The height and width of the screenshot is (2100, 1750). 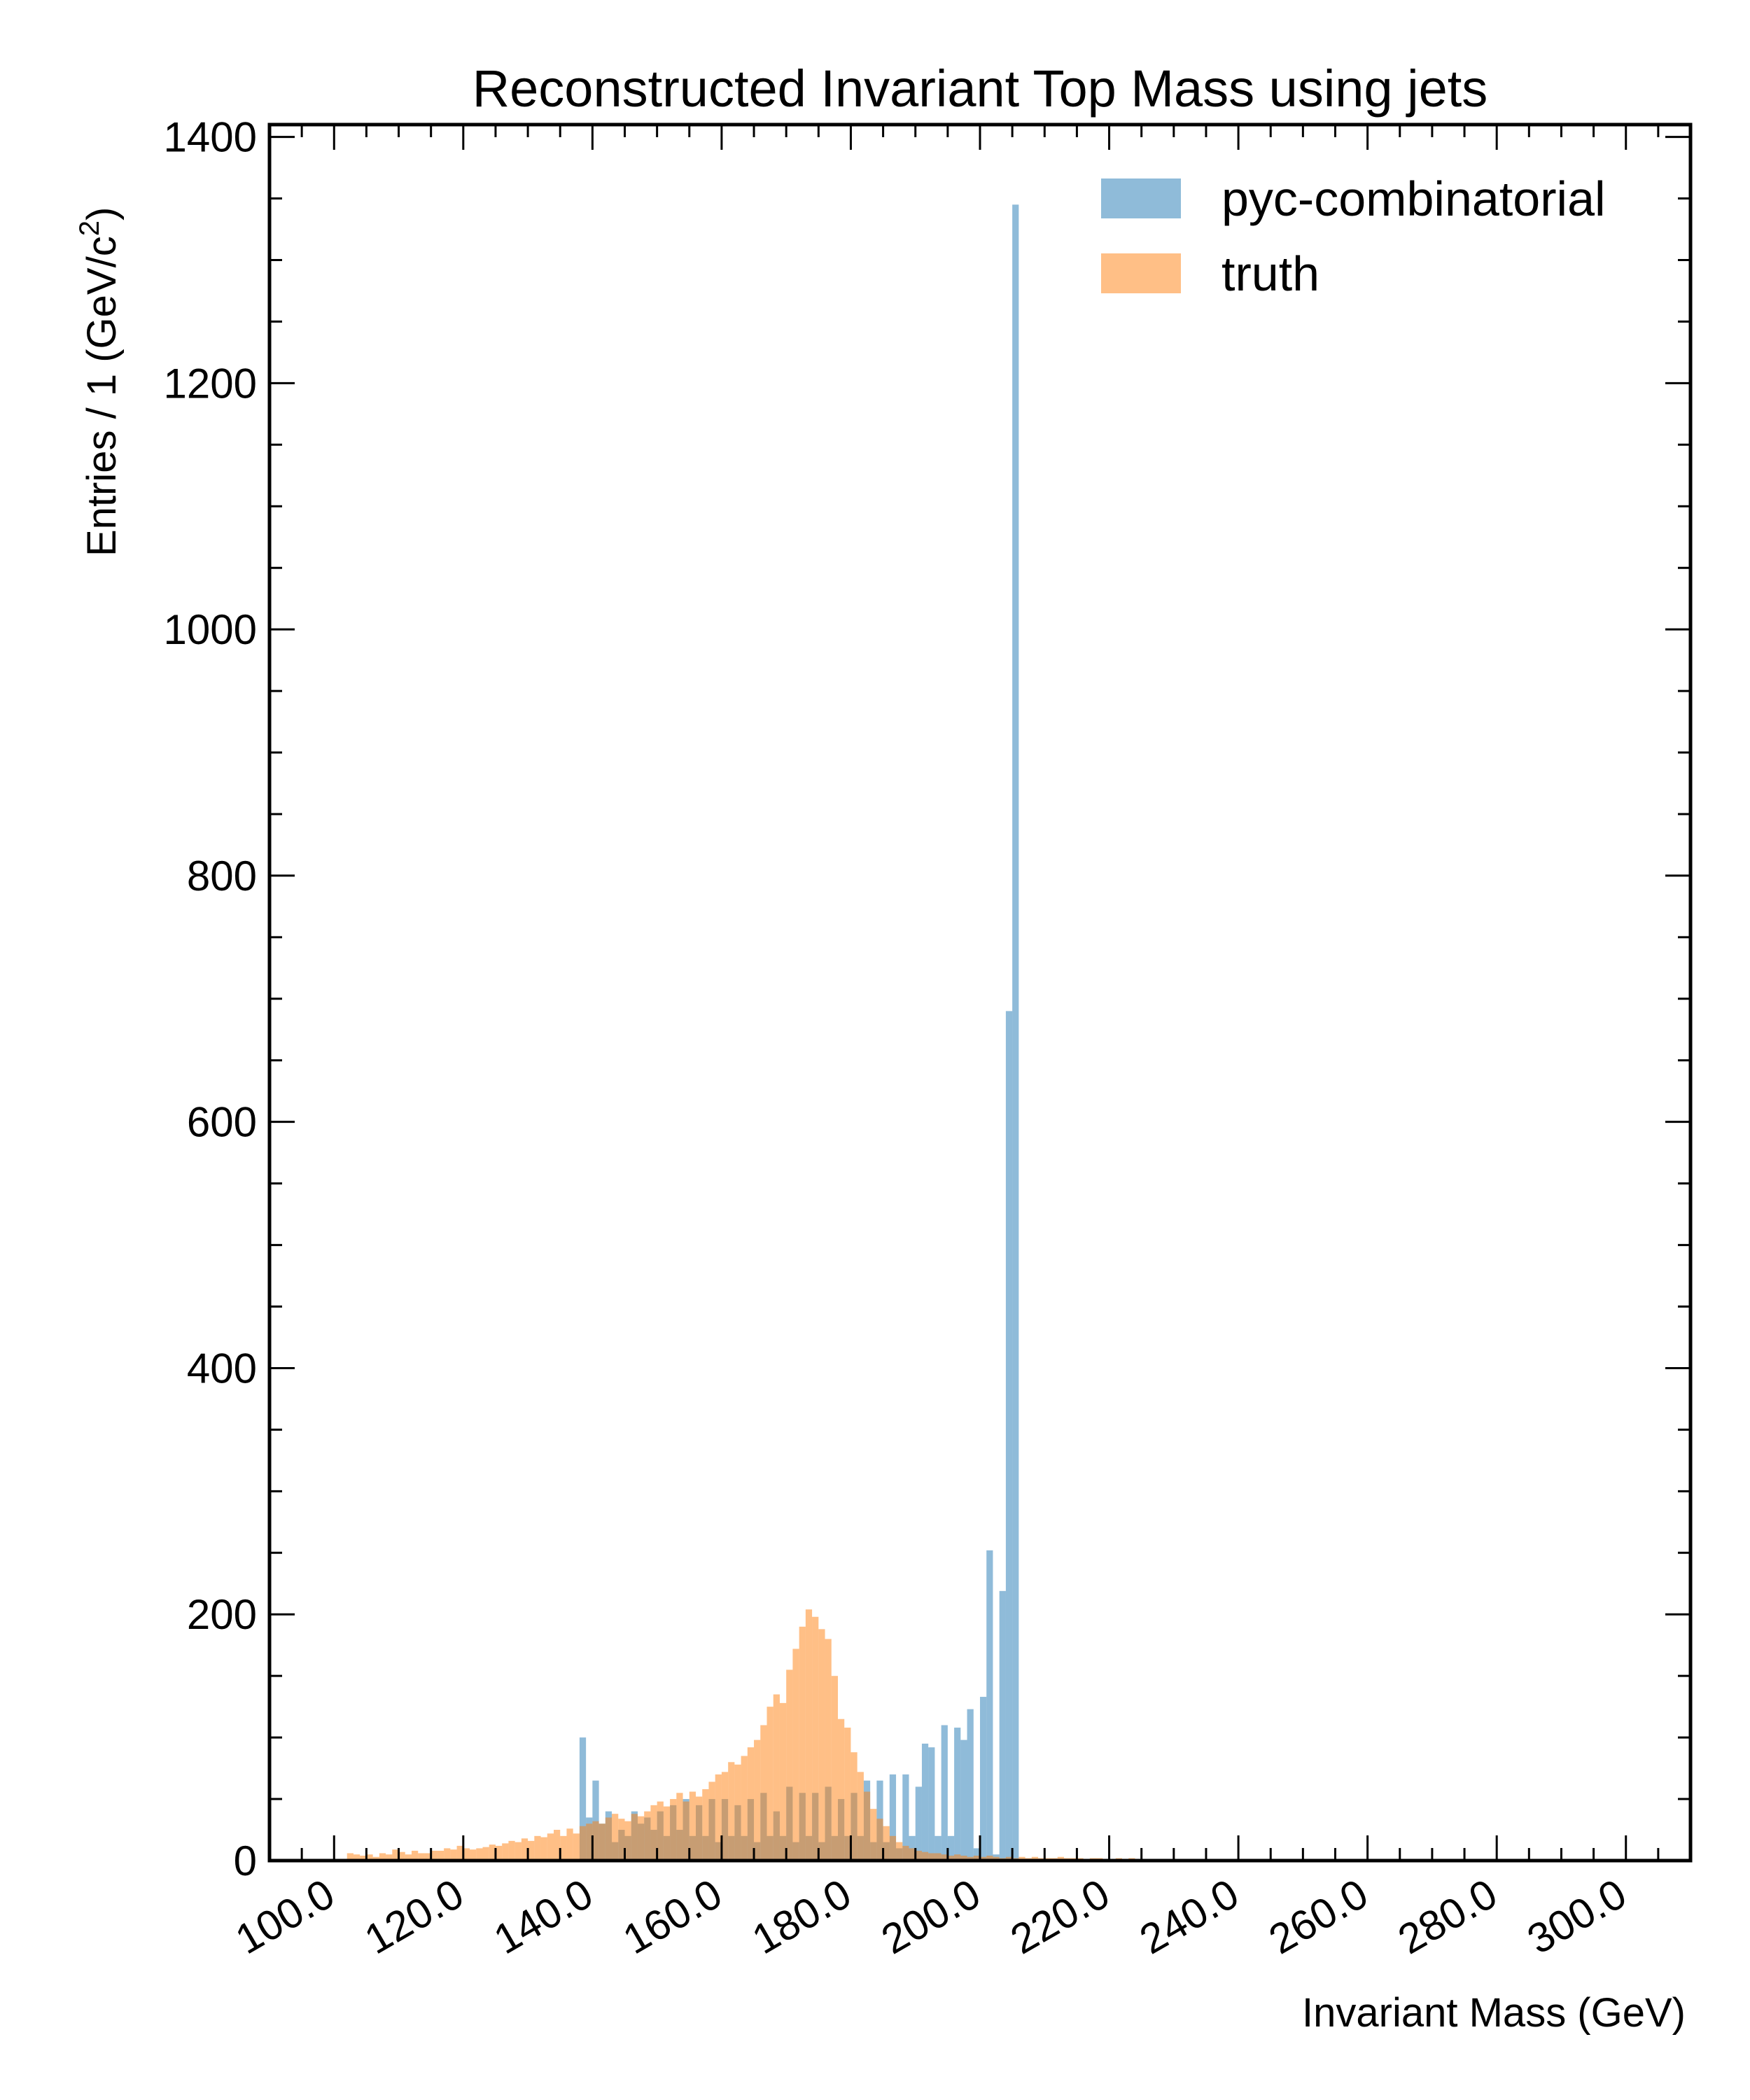 What do you see at coordinates (1141, 273) in the screenshot?
I see `legend-swatch-truth` at bounding box center [1141, 273].